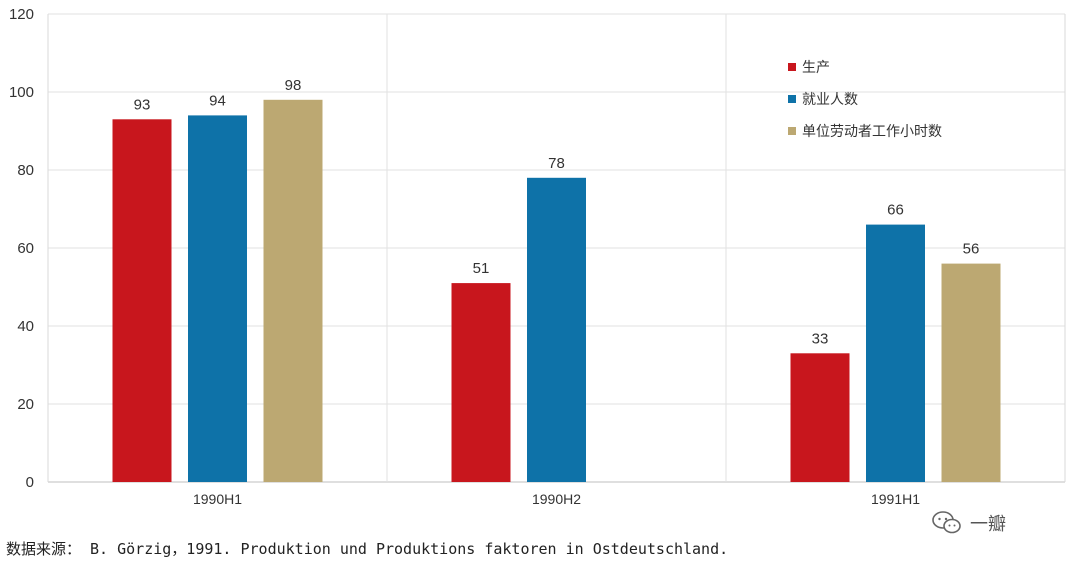 This screenshot has height=567, width=1080. Describe the element at coordinates (816, 68) in the screenshot. I see `legend-label: 生产` at that location.